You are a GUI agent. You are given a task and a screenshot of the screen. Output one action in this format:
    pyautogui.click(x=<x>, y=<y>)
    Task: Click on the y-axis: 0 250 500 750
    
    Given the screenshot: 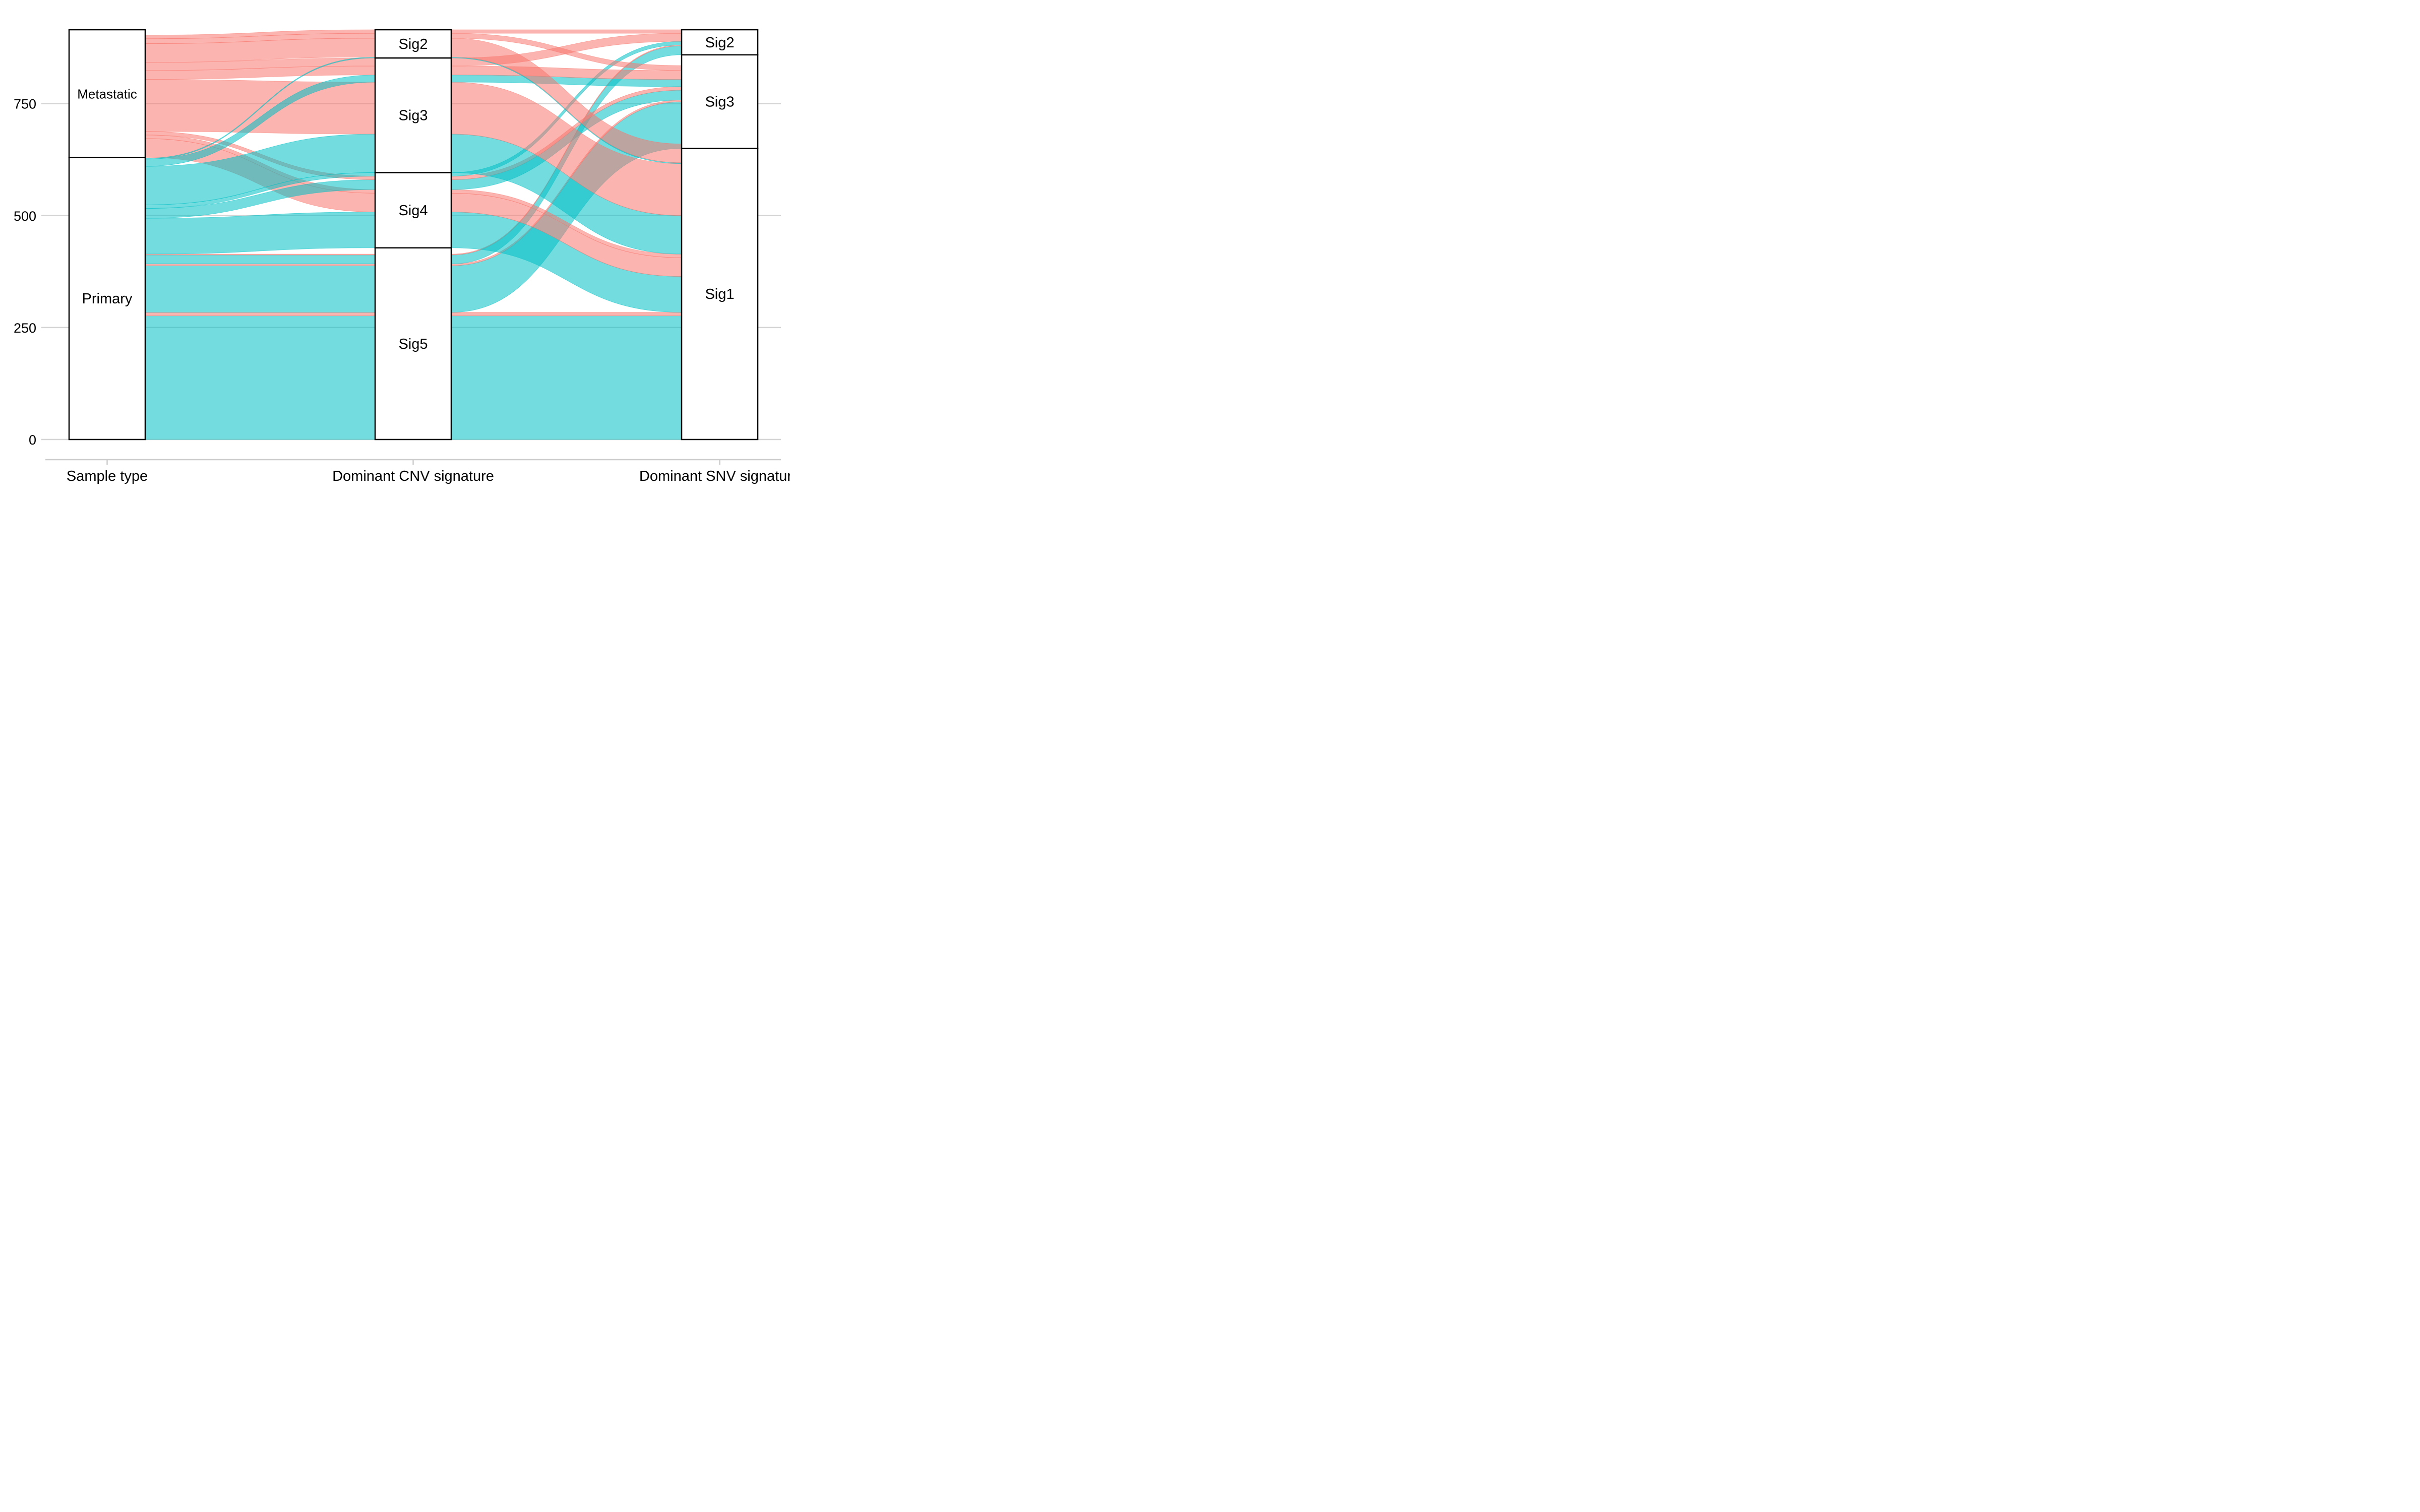 What is the action you would take?
    pyautogui.click(x=25, y=272)
    